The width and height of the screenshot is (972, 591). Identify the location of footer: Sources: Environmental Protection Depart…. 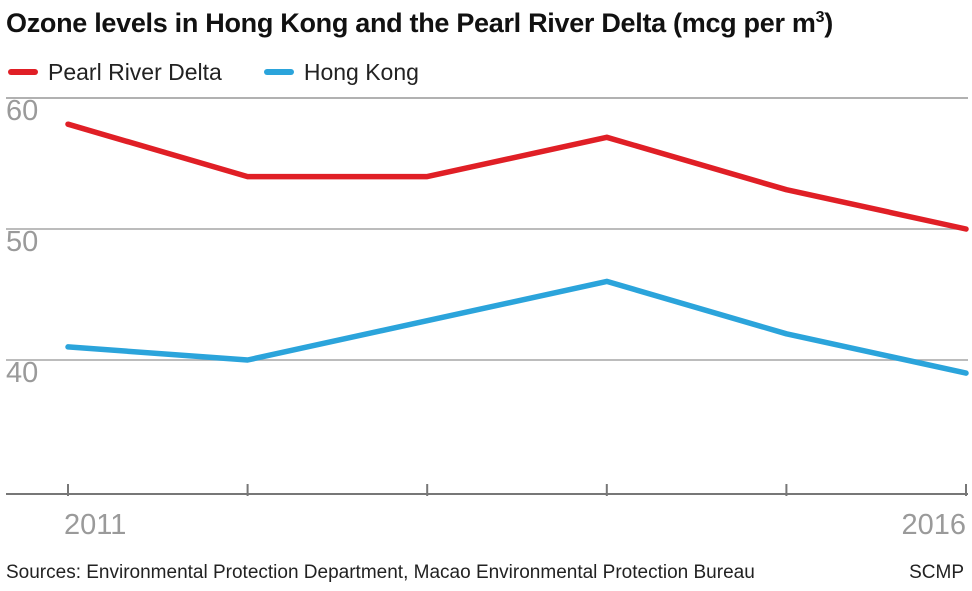
(485, 573).